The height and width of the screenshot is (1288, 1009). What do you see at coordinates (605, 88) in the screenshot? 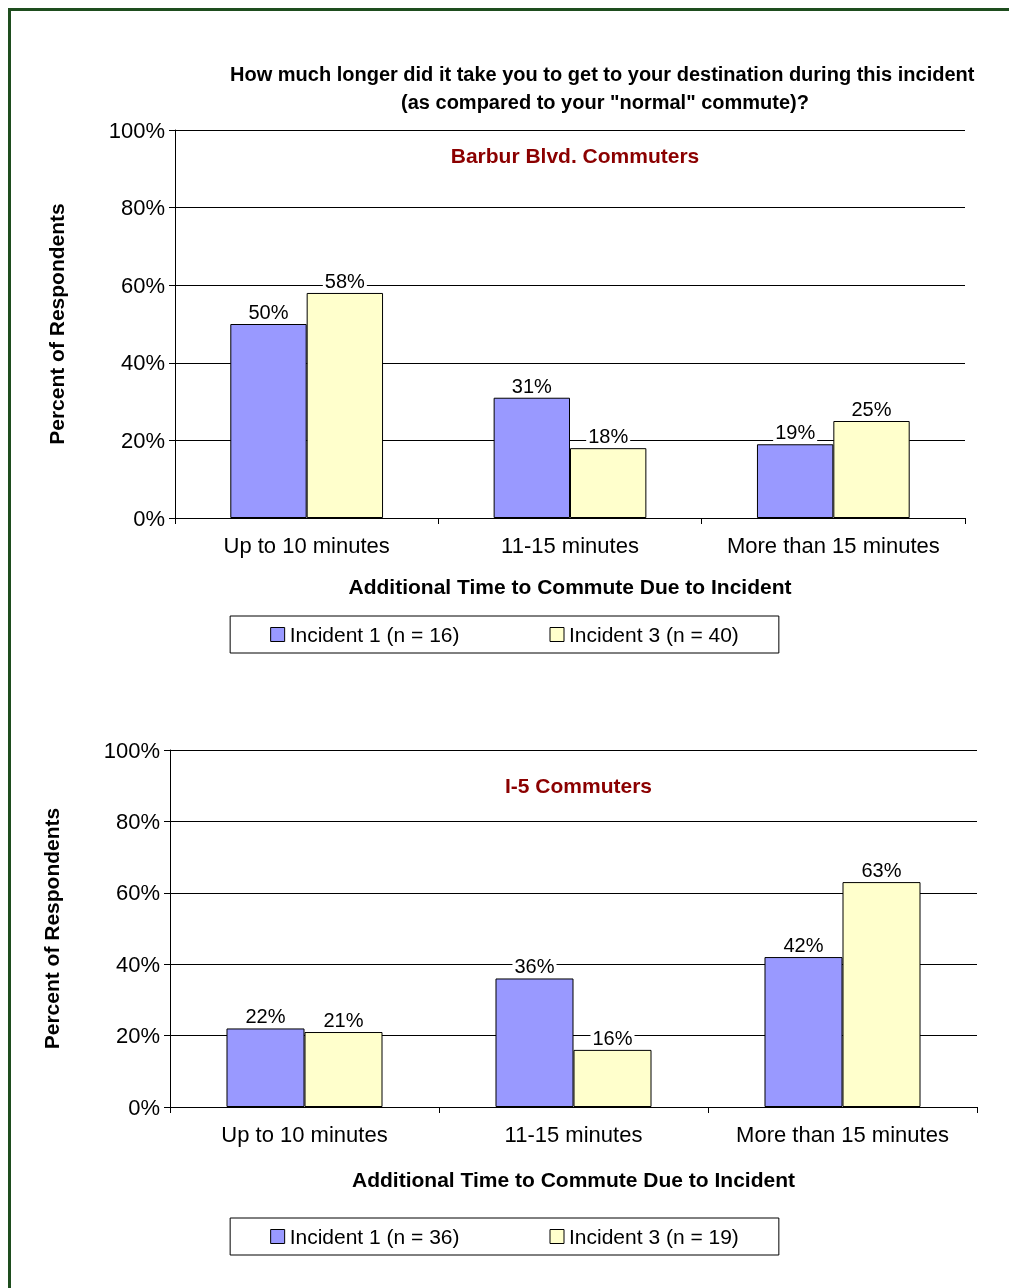
I see `chart-title: How much longer did it take you to get to your destination during this incident (as compared to your "normal" commute)?` at bounding box center [605, 88].